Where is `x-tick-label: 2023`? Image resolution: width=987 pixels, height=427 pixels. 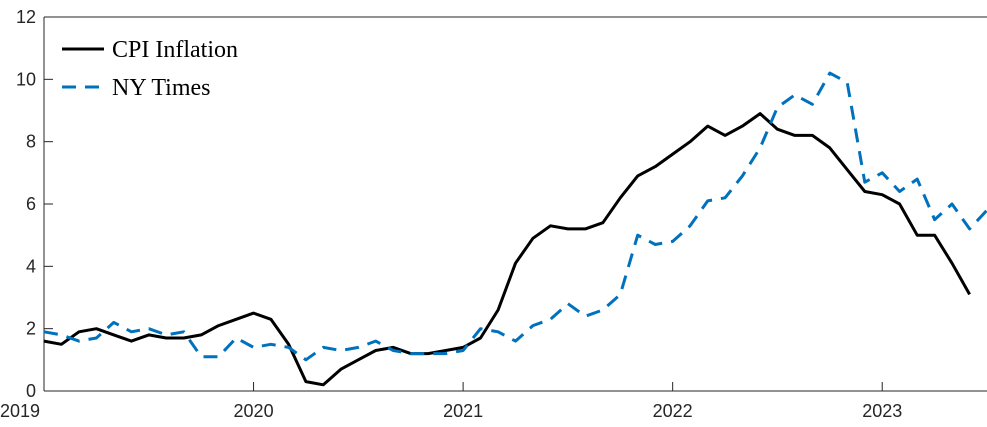 x-tick-label: 2023 is located at coordinates (882, 411).